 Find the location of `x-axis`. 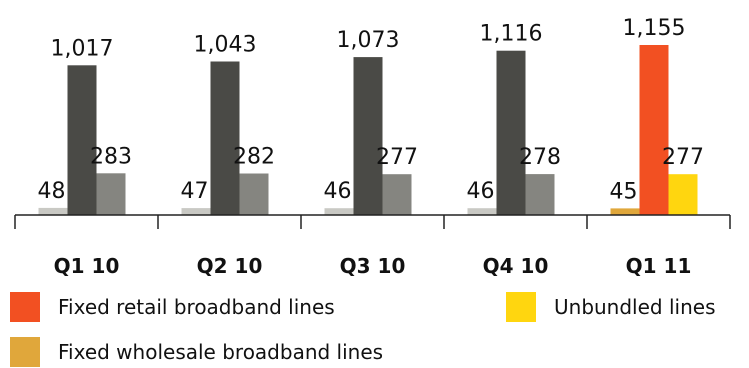

x-axis is located at coordinates (372, 221).